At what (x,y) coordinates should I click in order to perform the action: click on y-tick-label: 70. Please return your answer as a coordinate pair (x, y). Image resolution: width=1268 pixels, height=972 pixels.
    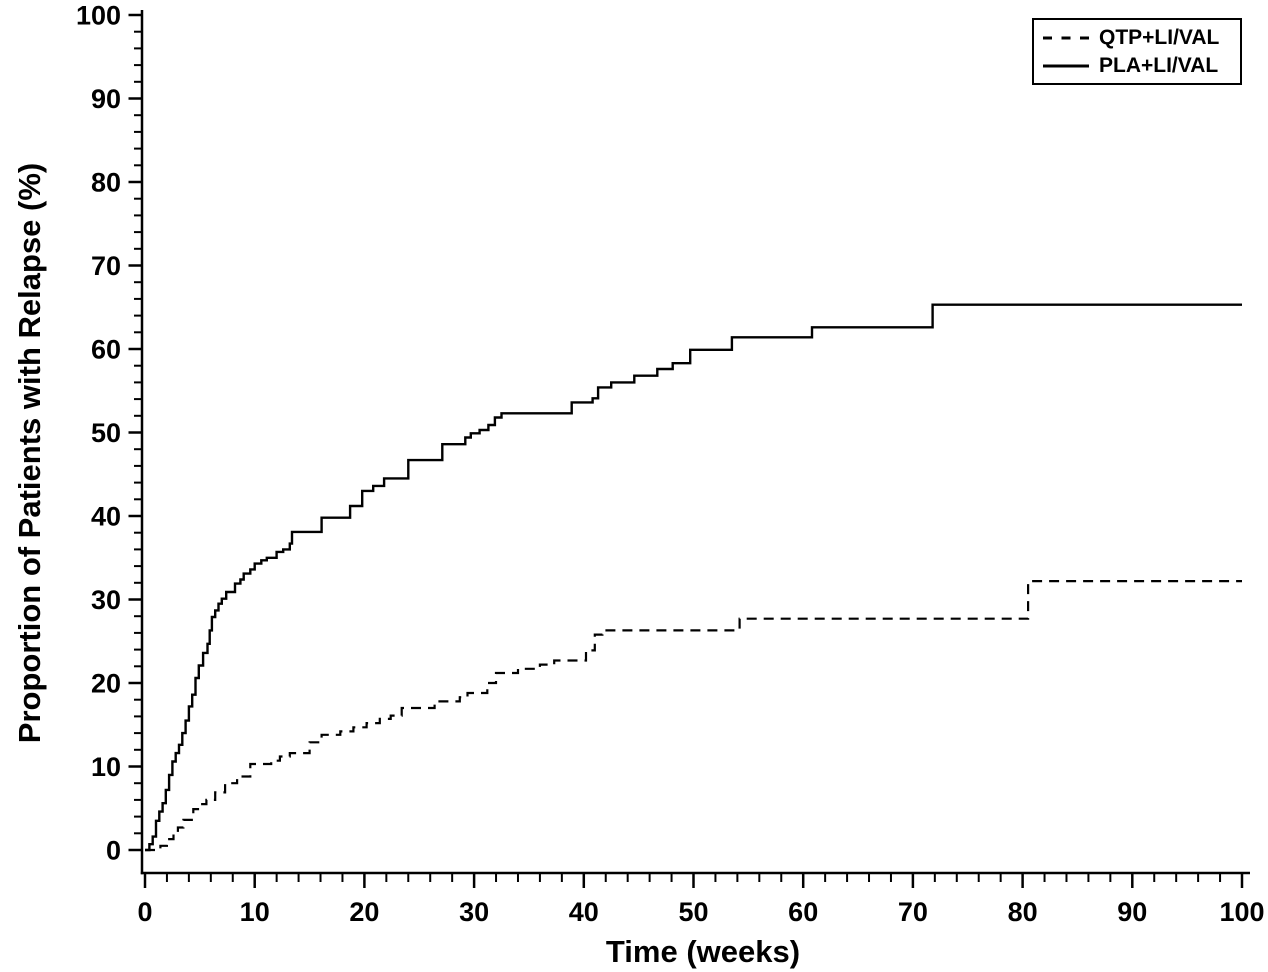
    Looking at the image, I should click on (106, 266).